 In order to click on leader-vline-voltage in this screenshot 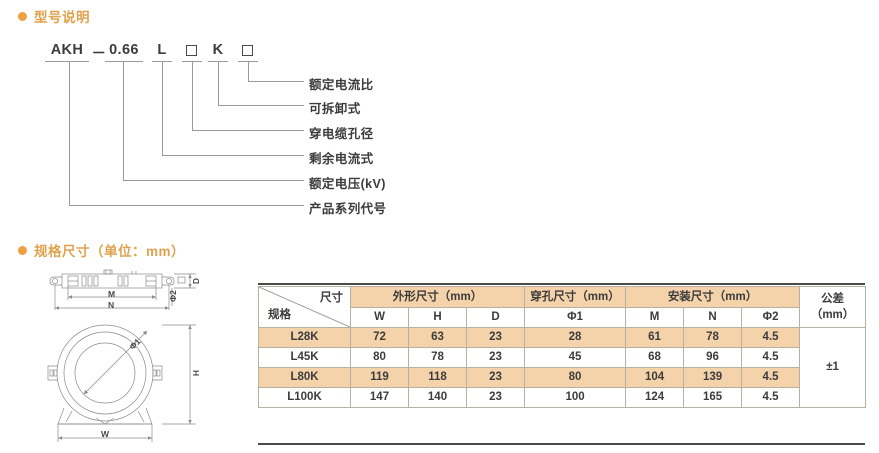, I will do `click(123, 120)`.